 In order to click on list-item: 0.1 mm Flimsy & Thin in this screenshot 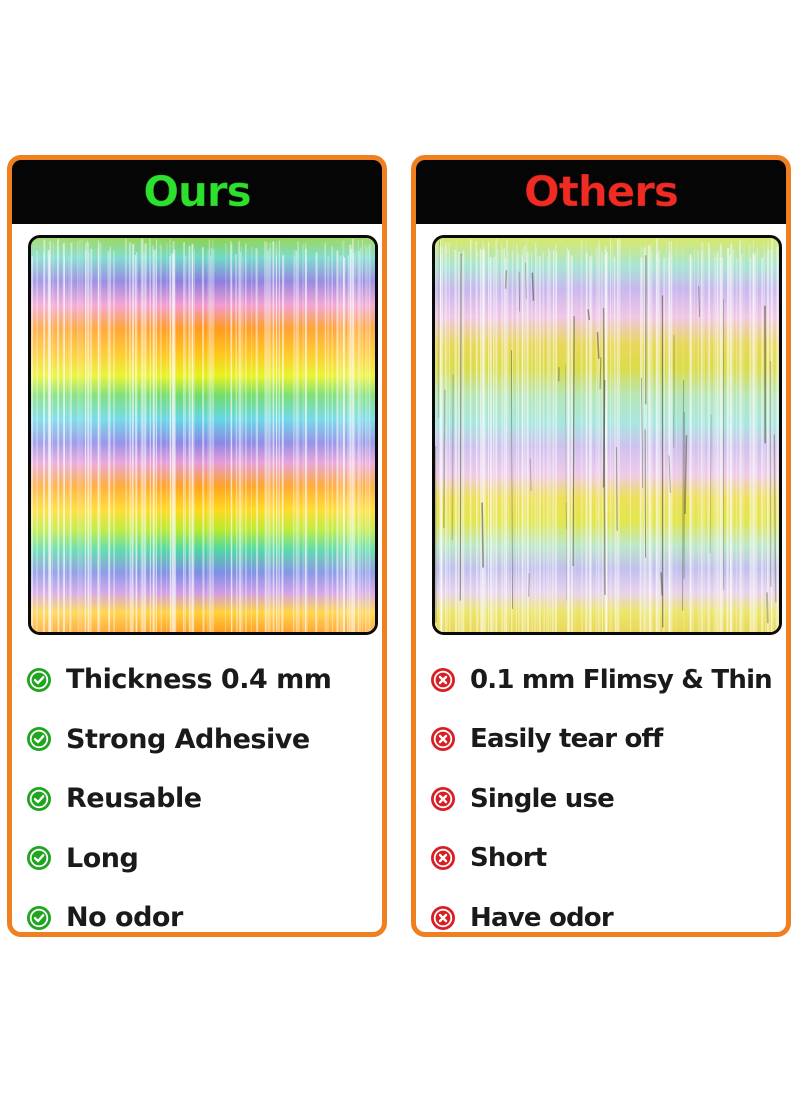, I will do `click(605, 680)`.